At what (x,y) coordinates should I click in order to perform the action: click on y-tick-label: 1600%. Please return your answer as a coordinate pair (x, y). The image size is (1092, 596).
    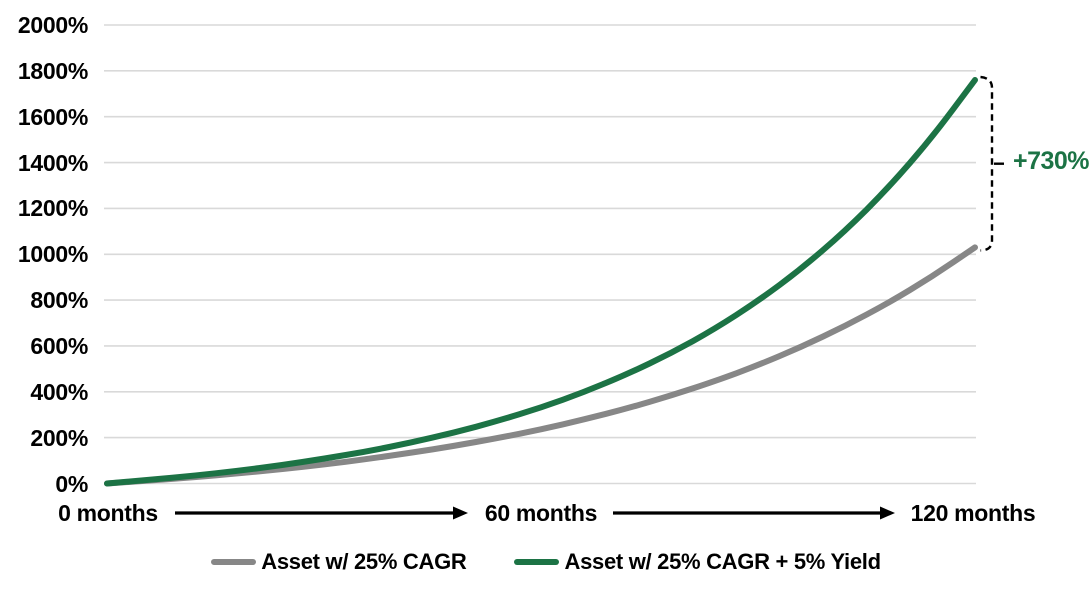
    Looking at the image, I should click on (52, 116).